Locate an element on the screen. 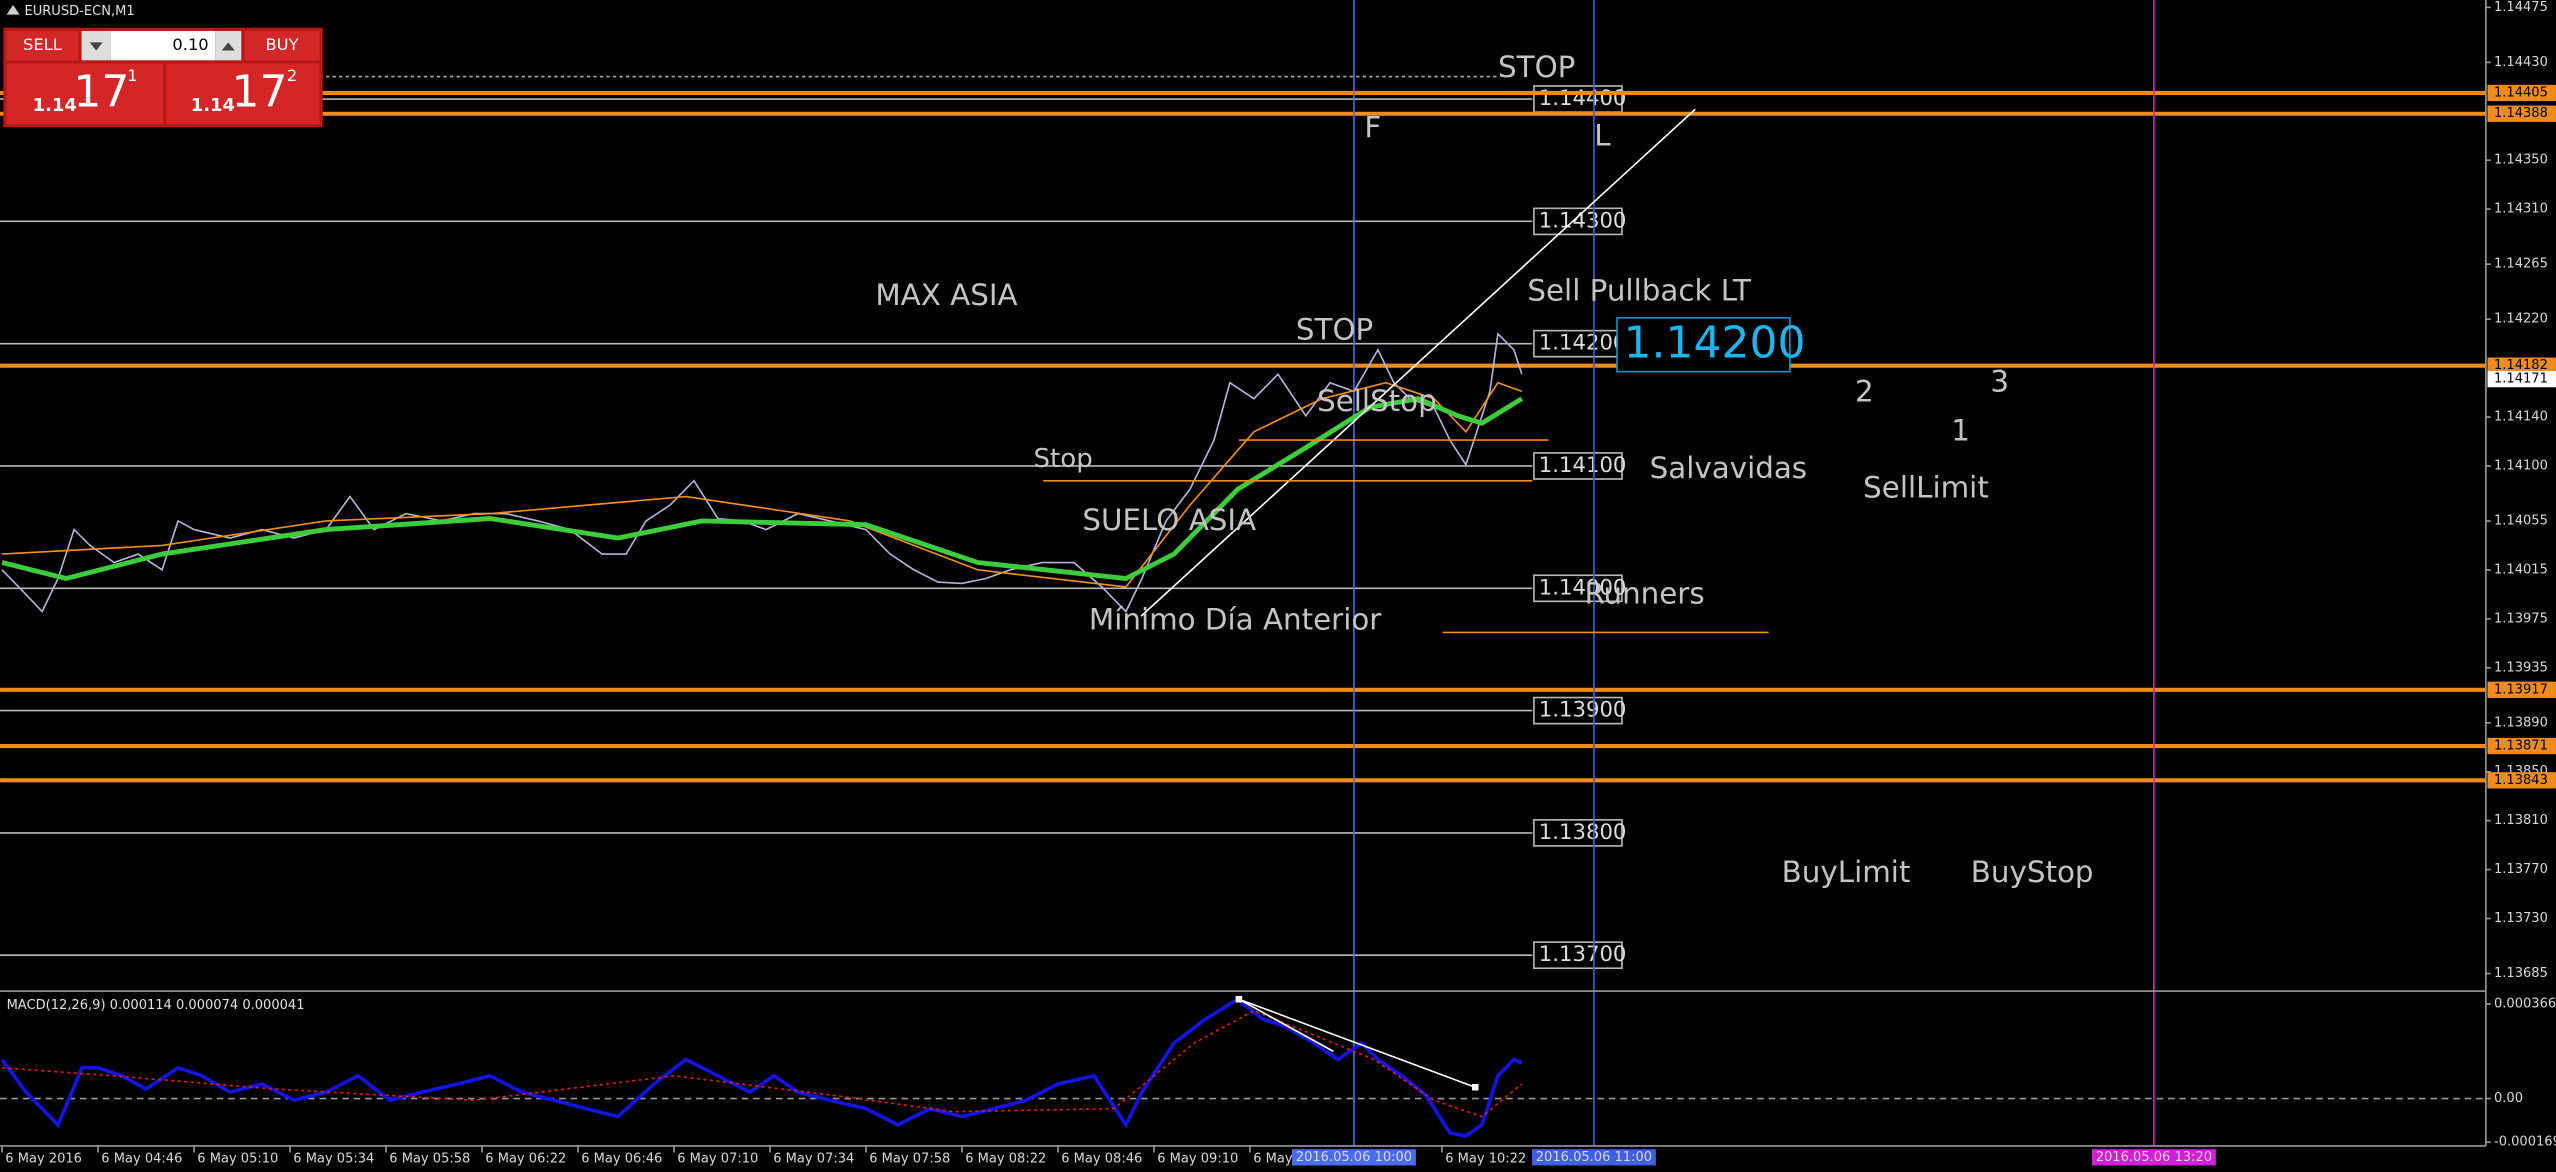  y-tick-label: 1.14430 is located at coordinates (2521, 62).